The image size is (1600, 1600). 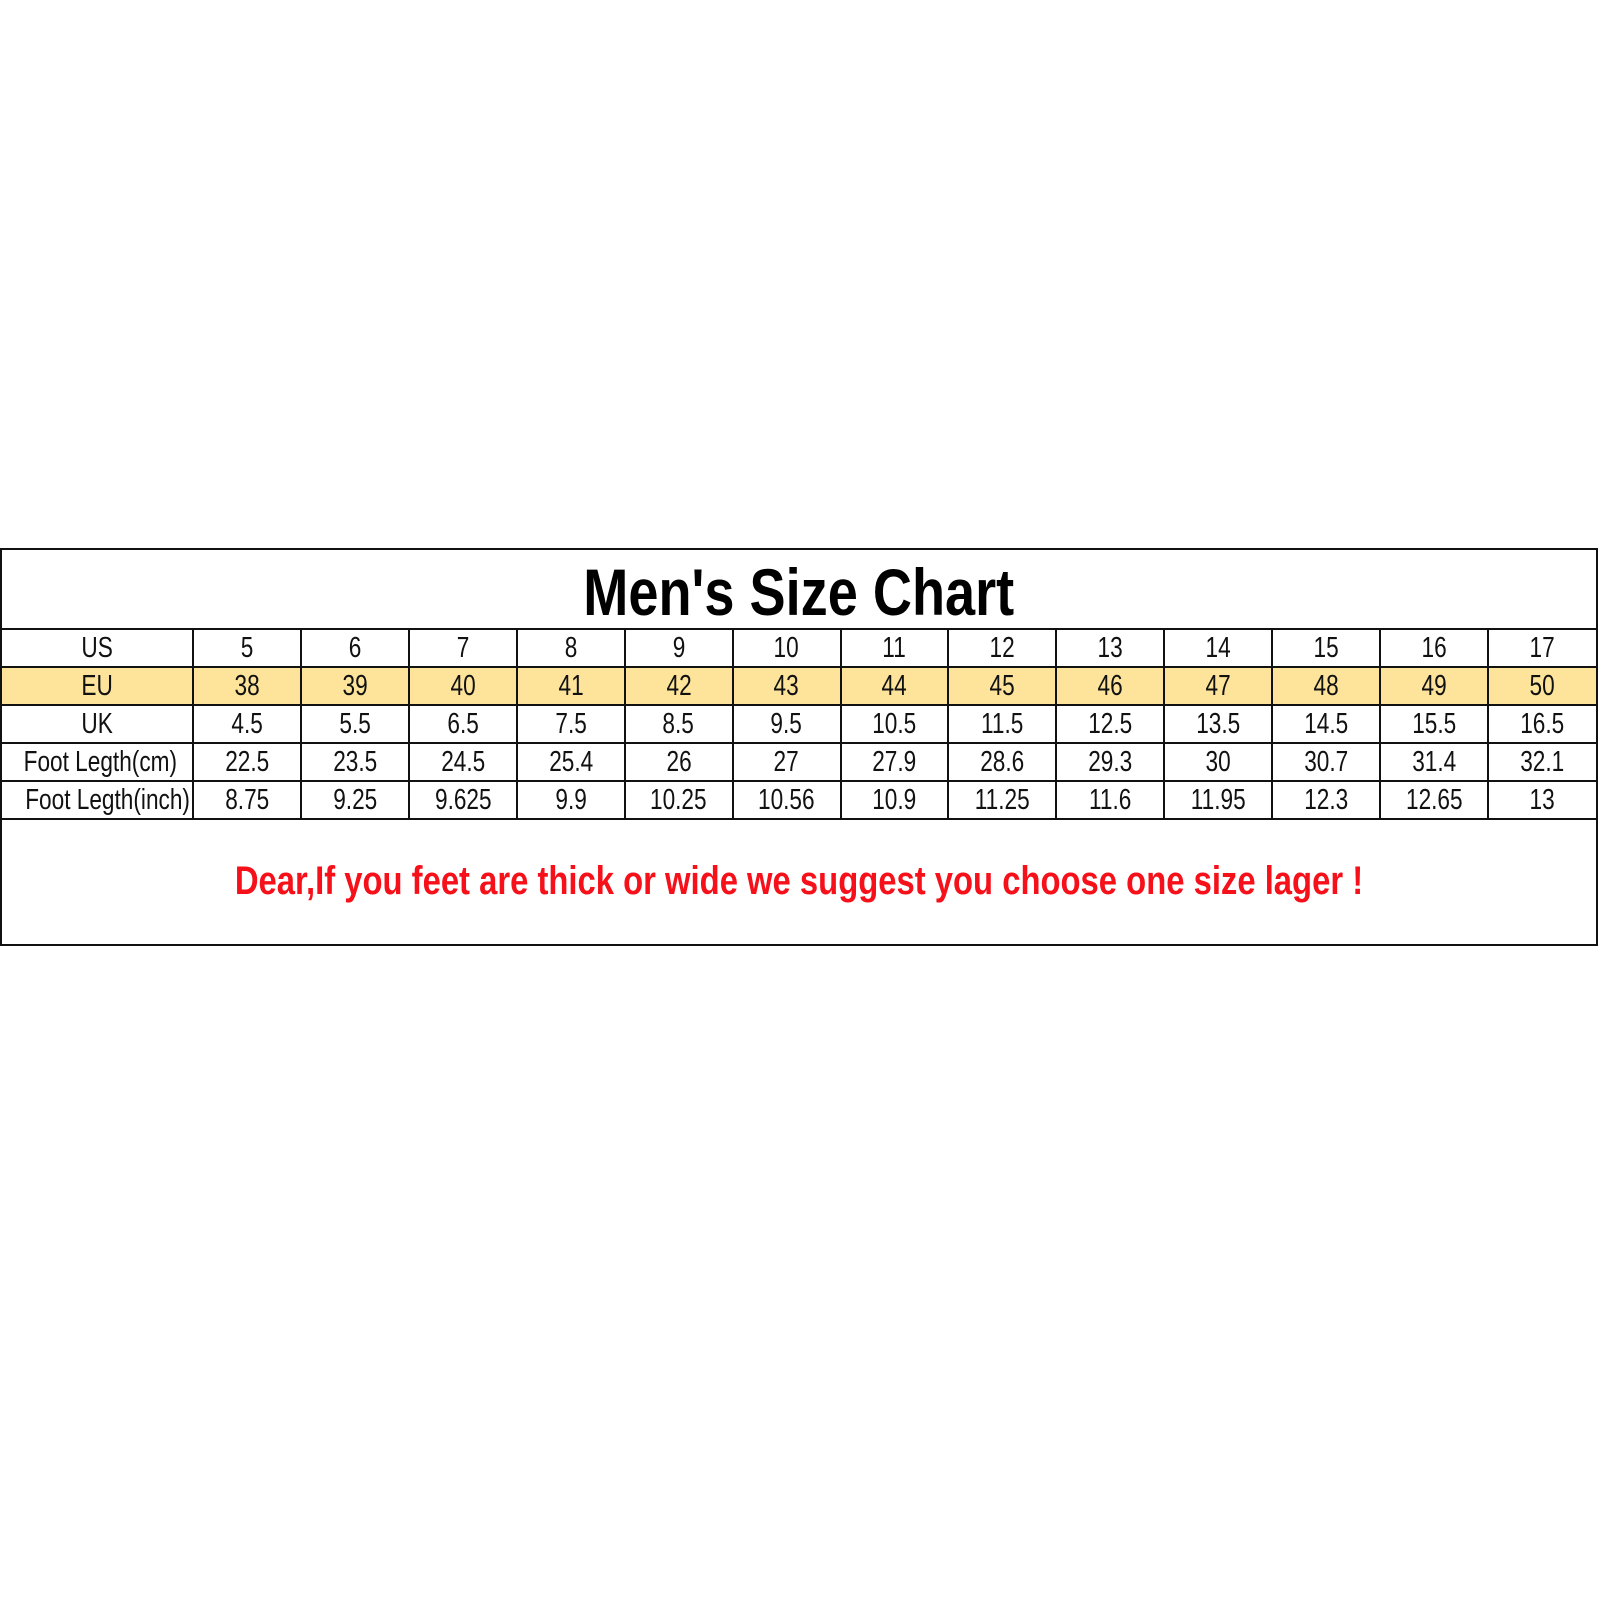 I want to click on size-cell-text: 10, so click(x=786, y=647).